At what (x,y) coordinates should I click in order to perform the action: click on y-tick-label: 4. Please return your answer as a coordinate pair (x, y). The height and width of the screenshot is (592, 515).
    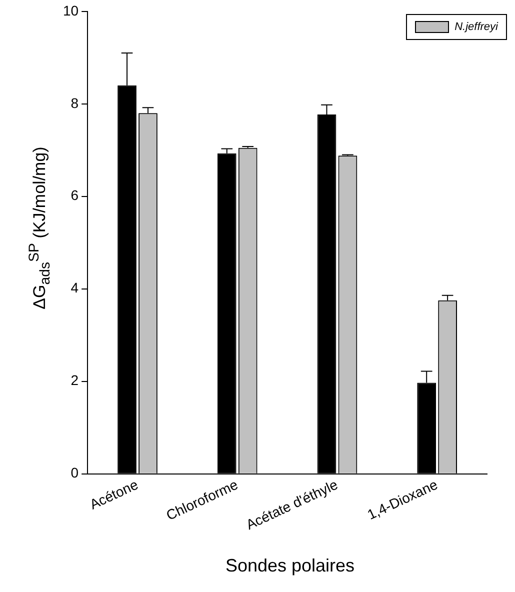
    Looking at the image, I should click on (74, 288).